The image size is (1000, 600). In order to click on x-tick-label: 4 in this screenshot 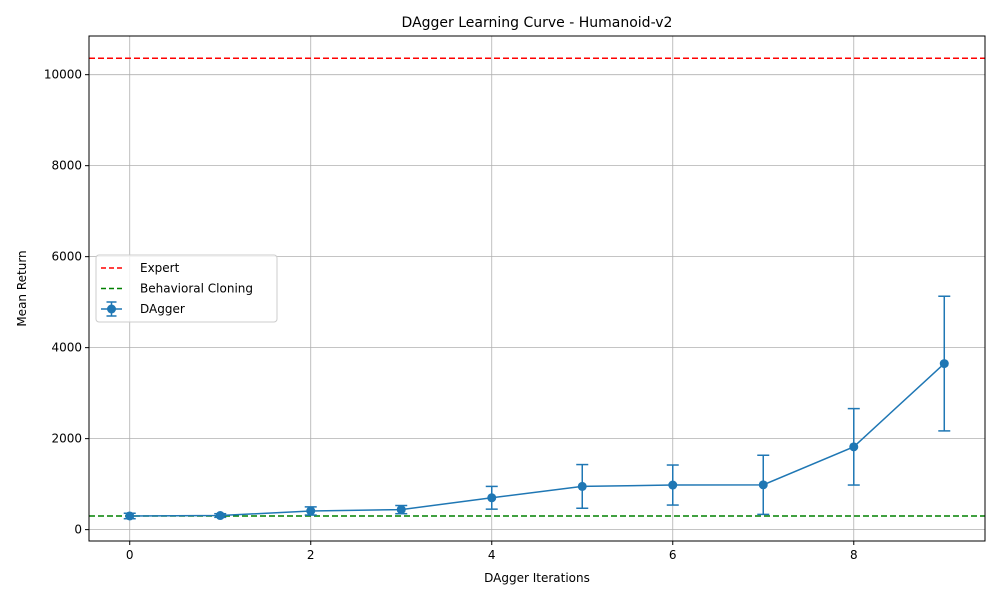, I will do `click(492, 555)`.